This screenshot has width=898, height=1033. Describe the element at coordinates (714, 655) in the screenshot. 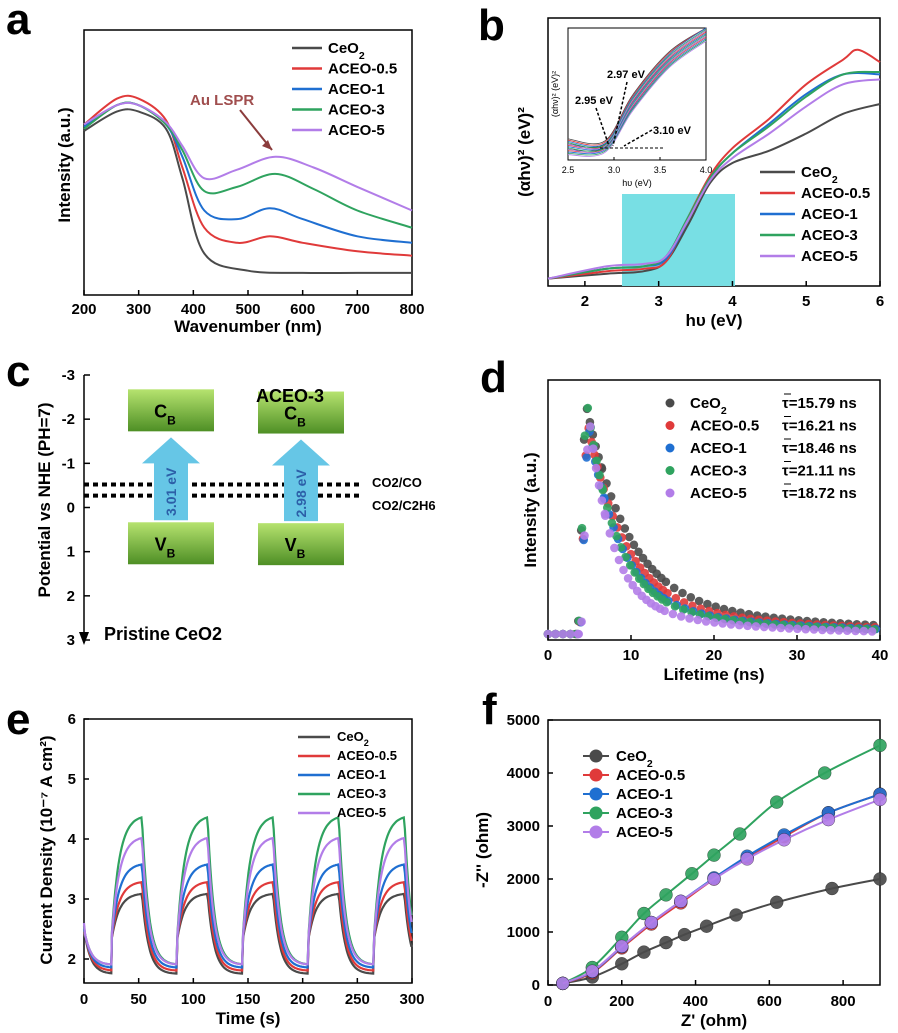

I see `xtick-label-d-2: 20` at that location.